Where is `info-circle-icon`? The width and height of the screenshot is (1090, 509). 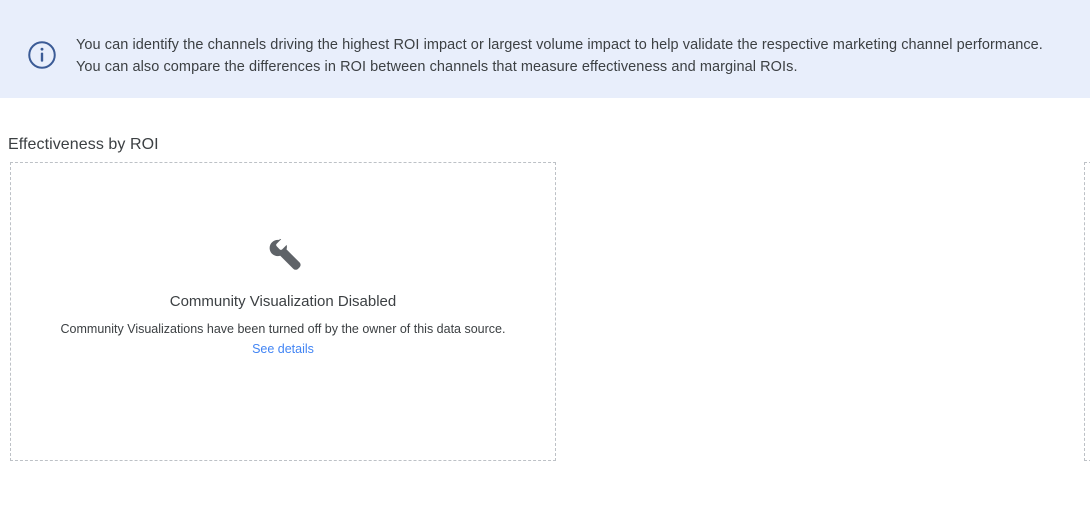
info-circle-icon is located at coordinates (42, 55).